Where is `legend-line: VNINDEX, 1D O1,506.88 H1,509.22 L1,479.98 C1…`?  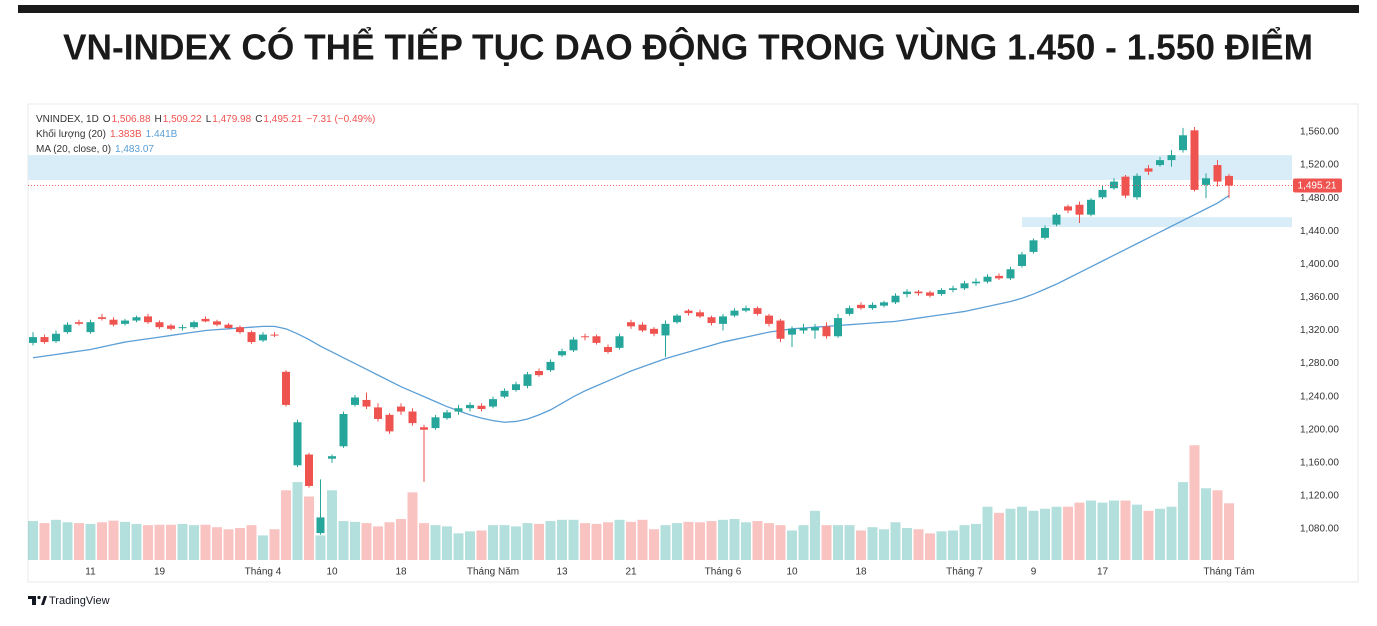
legend-line: VNINDEX, 1D O1,506.88 H1,509.22 L1,479.98 C1… is located at coordinates (205, 119).